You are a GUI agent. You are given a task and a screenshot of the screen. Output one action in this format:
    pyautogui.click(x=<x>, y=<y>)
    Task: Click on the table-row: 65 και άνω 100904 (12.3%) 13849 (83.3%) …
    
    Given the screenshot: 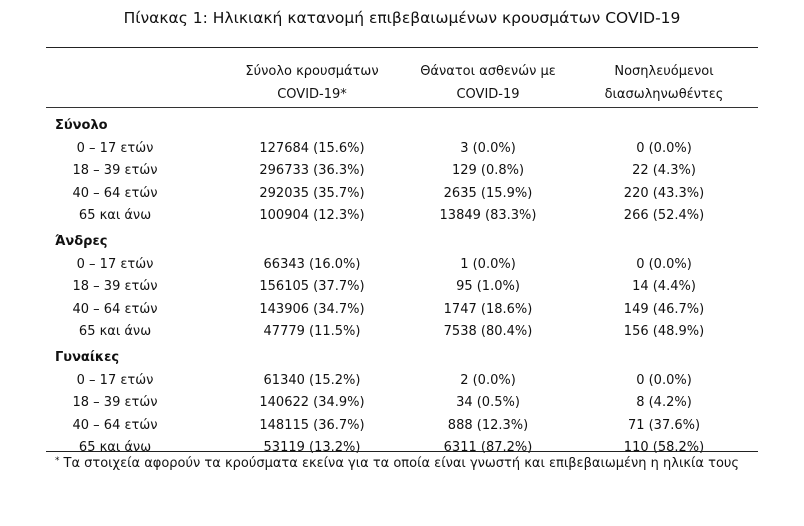 What is the action you would take?
    pyautogui.click(x=402, y=216)
    